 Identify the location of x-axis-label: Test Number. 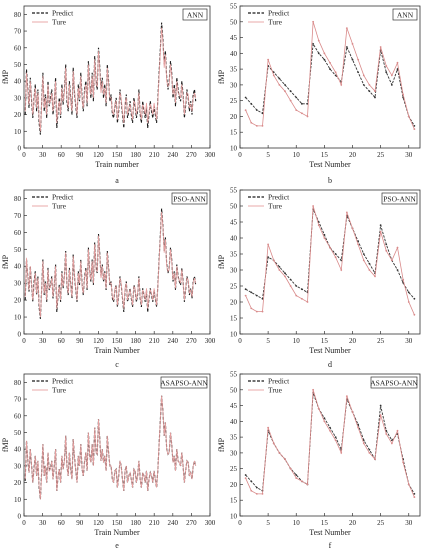
(330, 350).